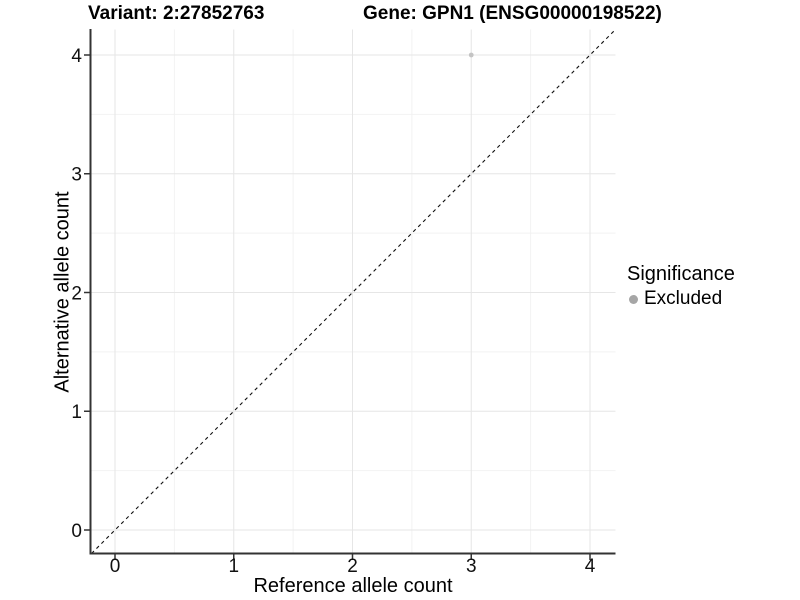 The image size is (800, 600). What do you see at coordinates (76, 412) in the screenshot?
I see `y-tick-label: 1` at bounding box center [76, 412].